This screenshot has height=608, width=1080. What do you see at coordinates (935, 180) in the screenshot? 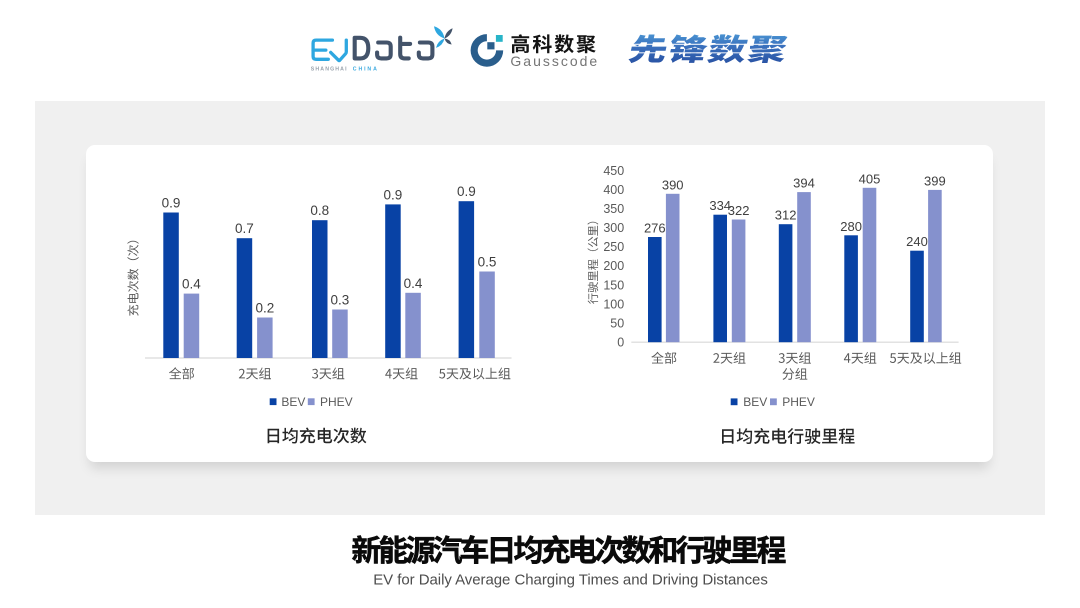
I see `svg-text: 399` at bounding box center [935, 180].